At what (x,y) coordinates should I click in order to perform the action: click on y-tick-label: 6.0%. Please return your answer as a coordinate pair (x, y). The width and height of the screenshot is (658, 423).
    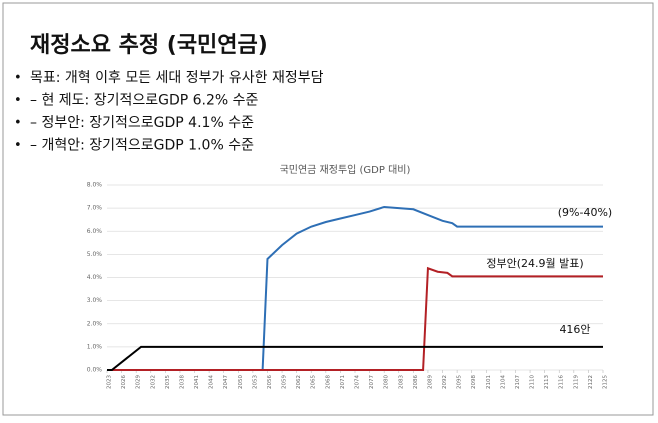
    Looking at the image, I should click on (95, 231).